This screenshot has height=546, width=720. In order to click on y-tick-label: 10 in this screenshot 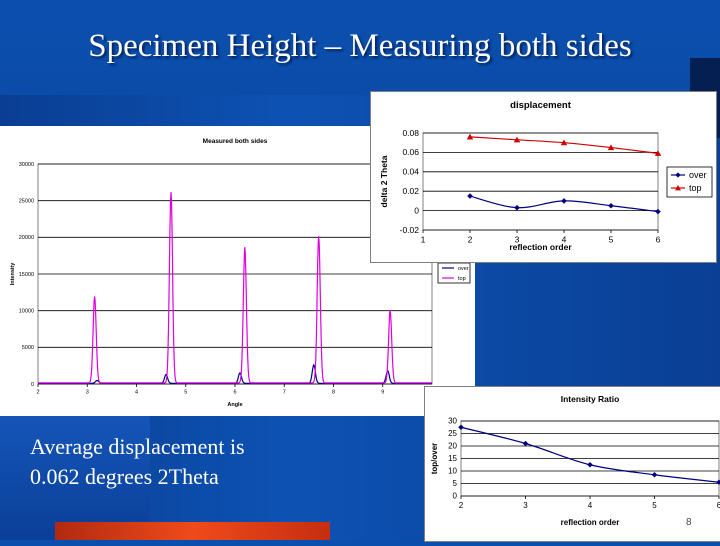, I will do `click(452, 471)`.